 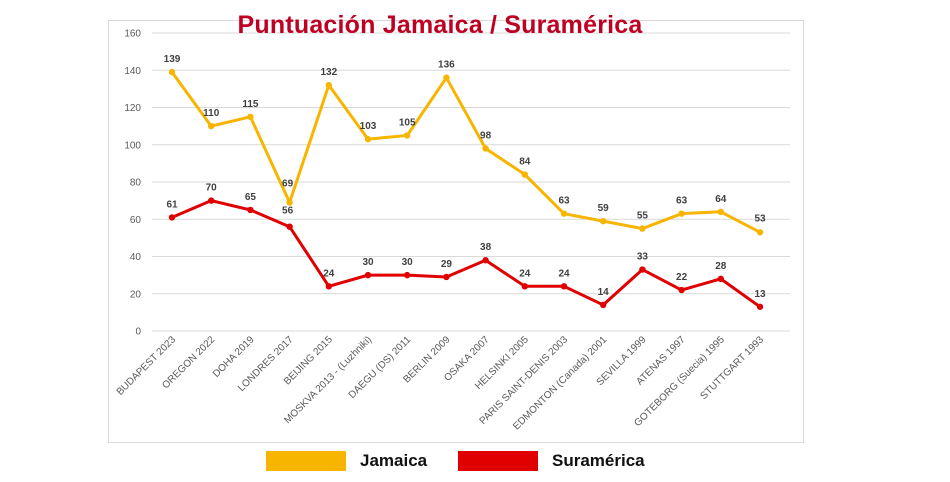 I want to click on legend-item-suramerica: Suramérica, so click(x=551, y=461).